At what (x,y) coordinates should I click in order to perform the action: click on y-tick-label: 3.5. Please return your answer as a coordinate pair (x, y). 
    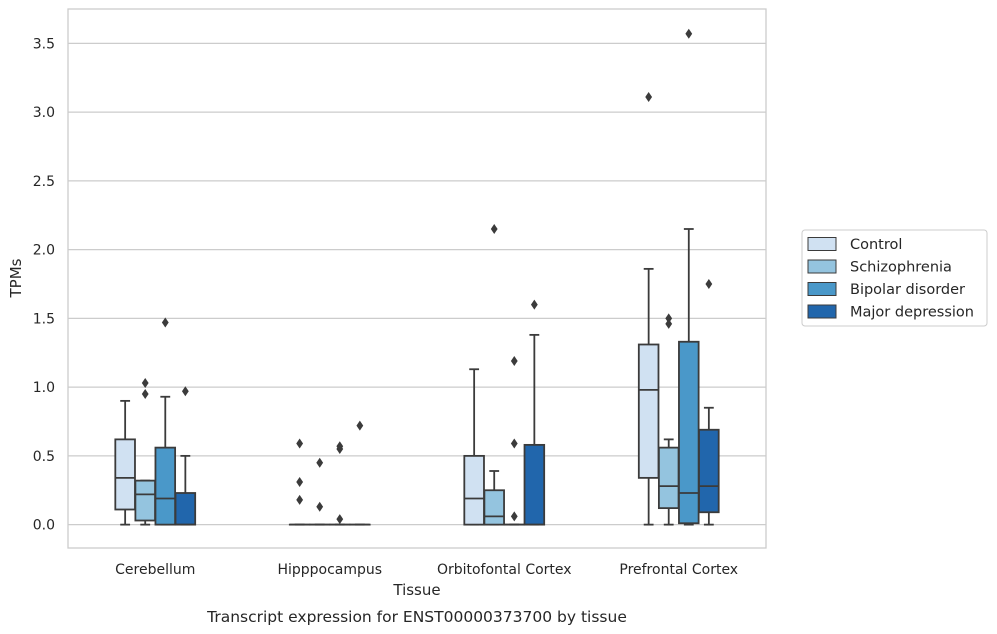
    Looking at the image, I should click on (44, 44).